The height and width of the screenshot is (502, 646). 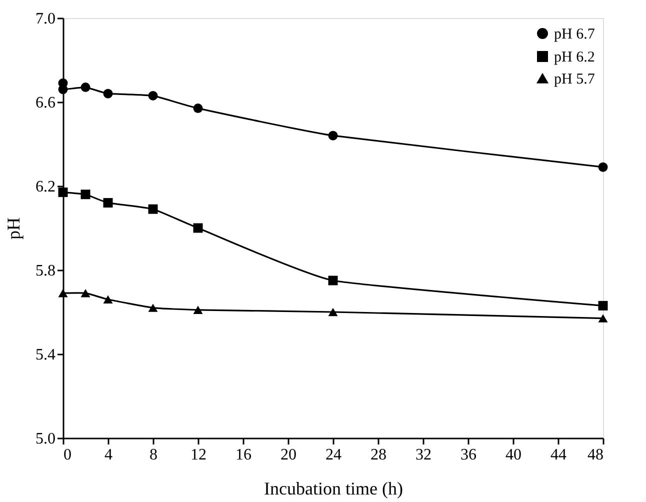 I want to click on y-tick-label: 7.0, so click(x=46, y=19).